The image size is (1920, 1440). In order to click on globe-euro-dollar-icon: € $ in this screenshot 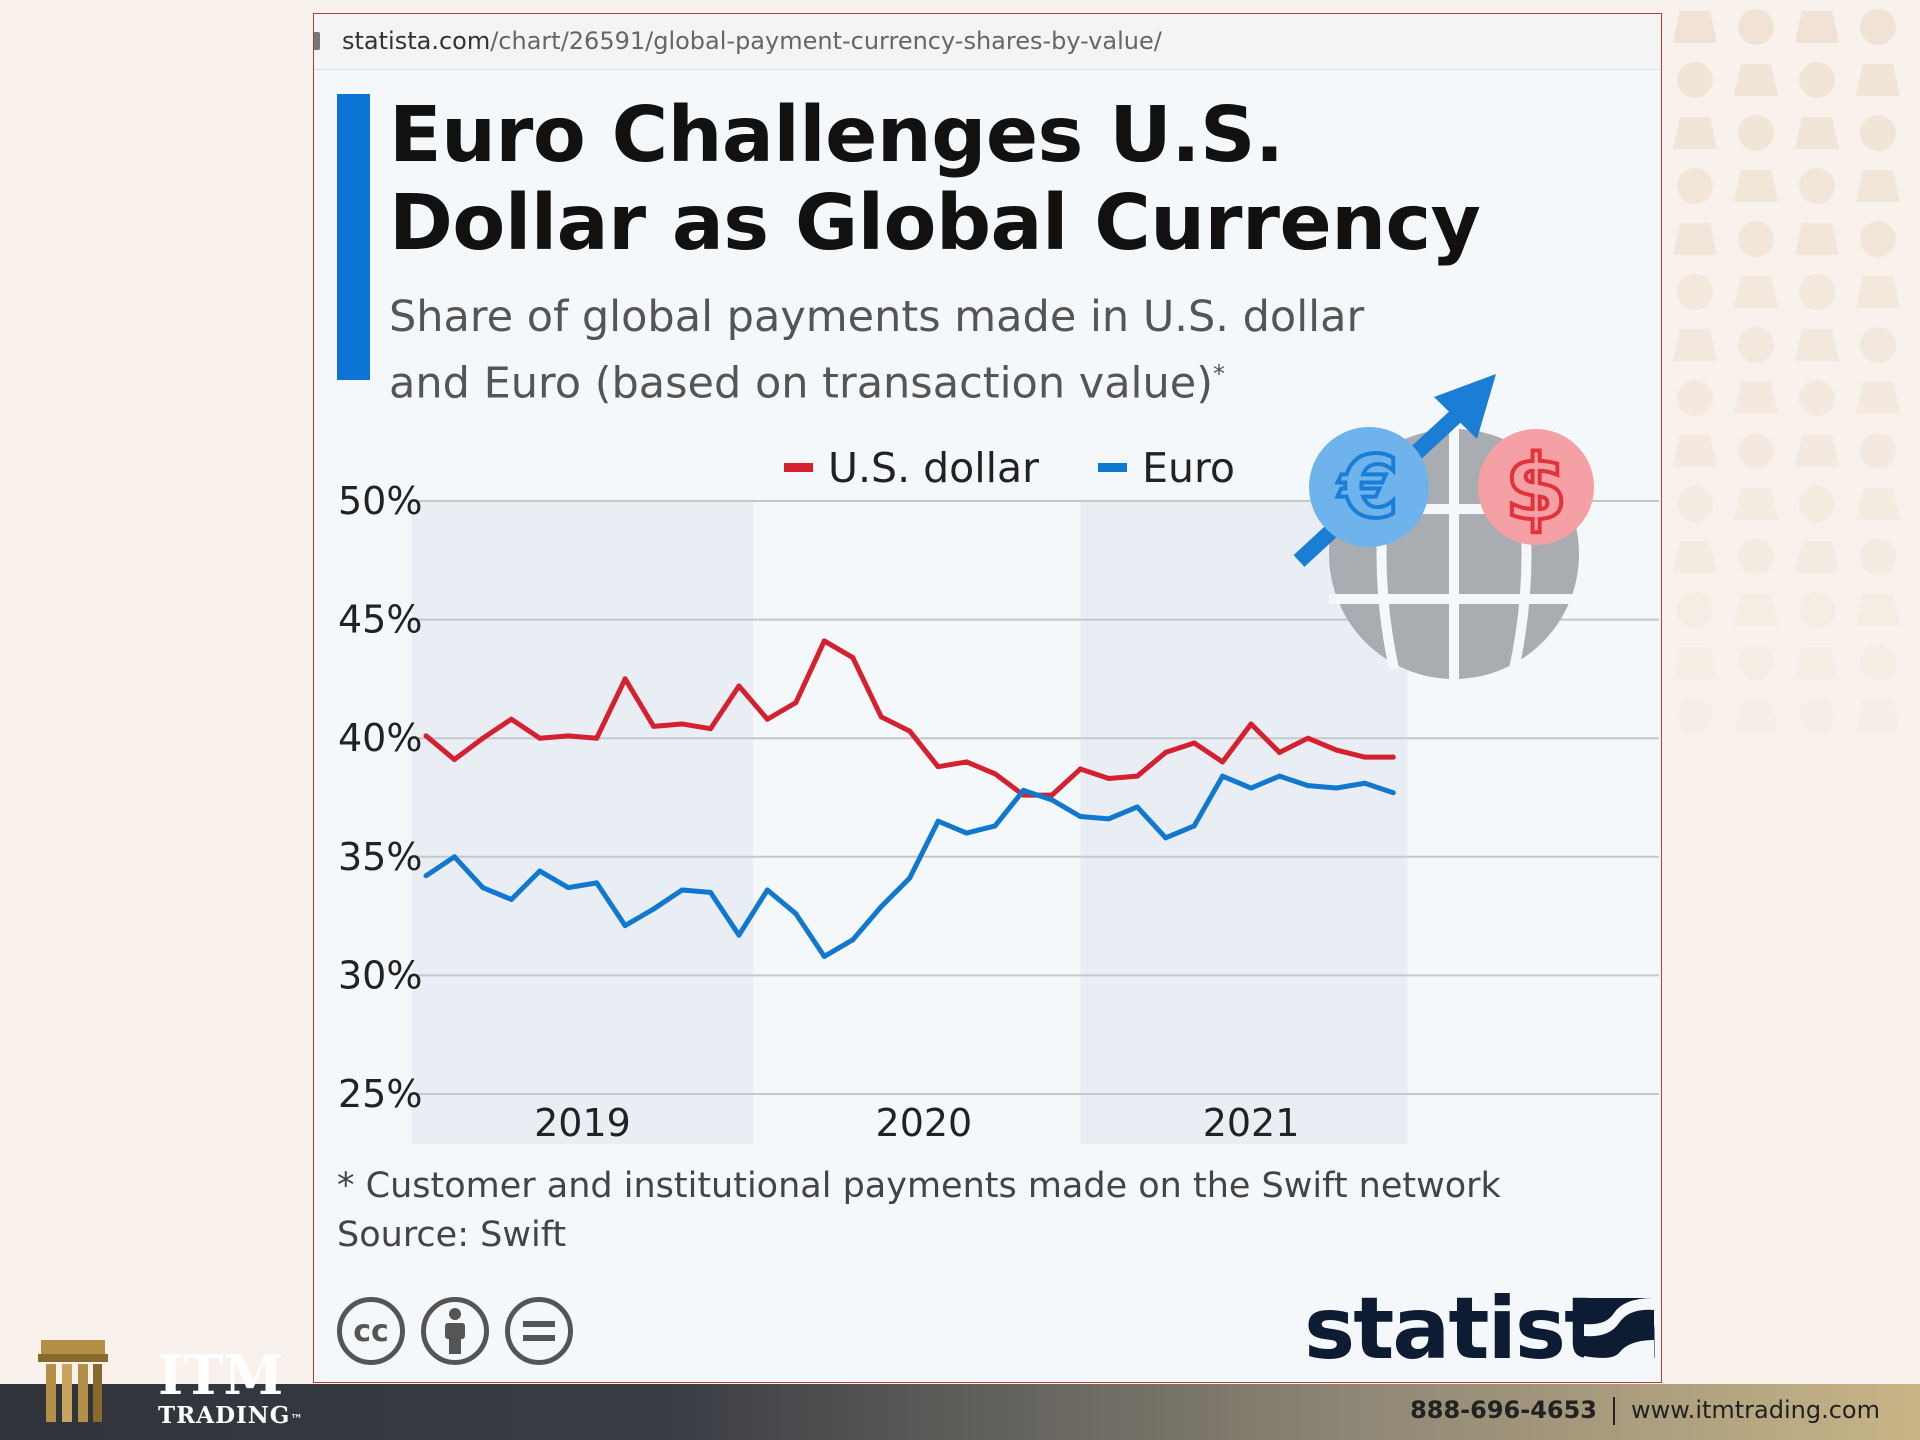, I will do `click(1443, 526)`.